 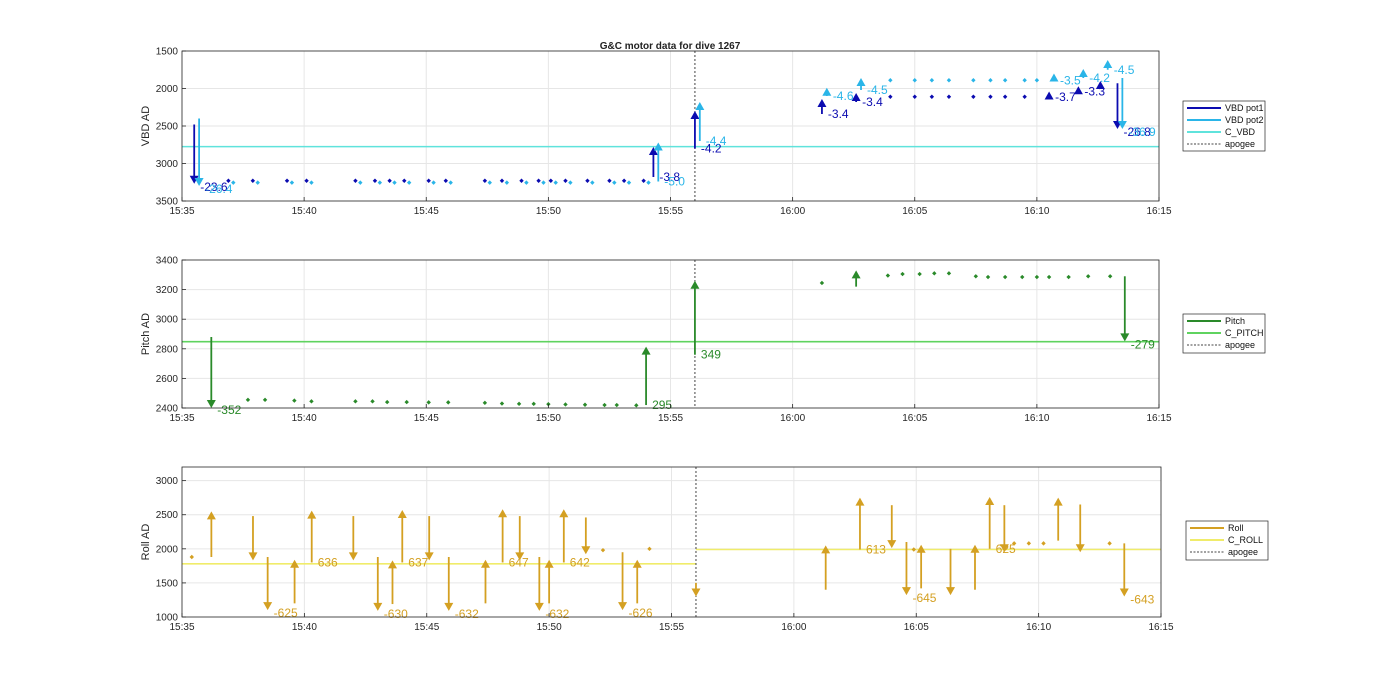 I want to click on x-tick-label: 15:55, so click(x=670, y=418).